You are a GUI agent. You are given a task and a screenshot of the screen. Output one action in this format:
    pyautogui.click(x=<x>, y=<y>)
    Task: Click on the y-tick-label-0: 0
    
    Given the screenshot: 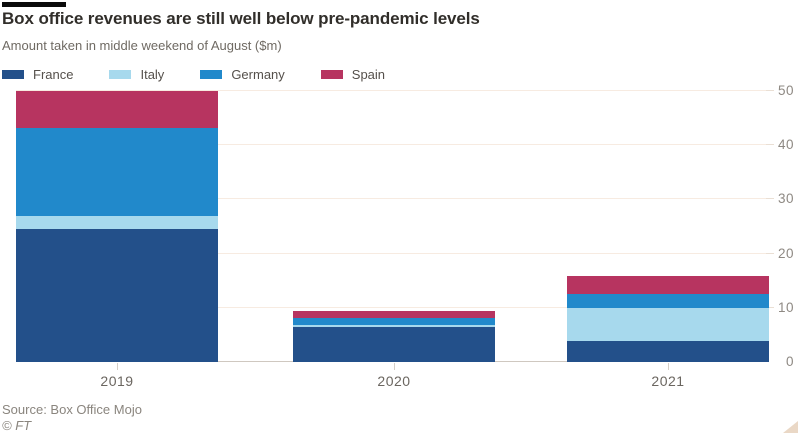 What is the action you would take?
    pyautogui.click(x=789, y=361)
    